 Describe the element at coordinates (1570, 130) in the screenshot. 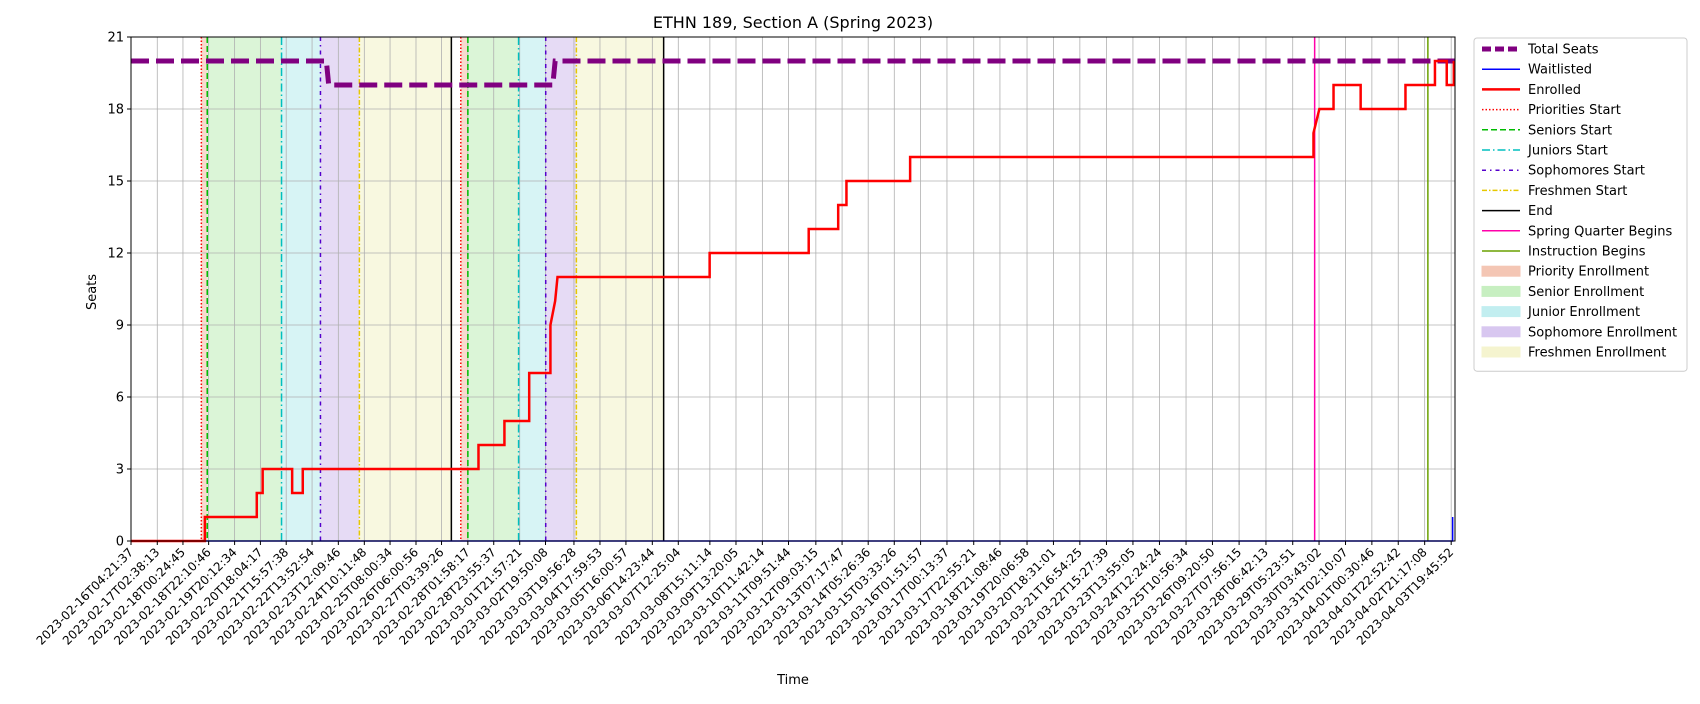

I see `legend-label-seniors-start: Seniors Start` at that location.